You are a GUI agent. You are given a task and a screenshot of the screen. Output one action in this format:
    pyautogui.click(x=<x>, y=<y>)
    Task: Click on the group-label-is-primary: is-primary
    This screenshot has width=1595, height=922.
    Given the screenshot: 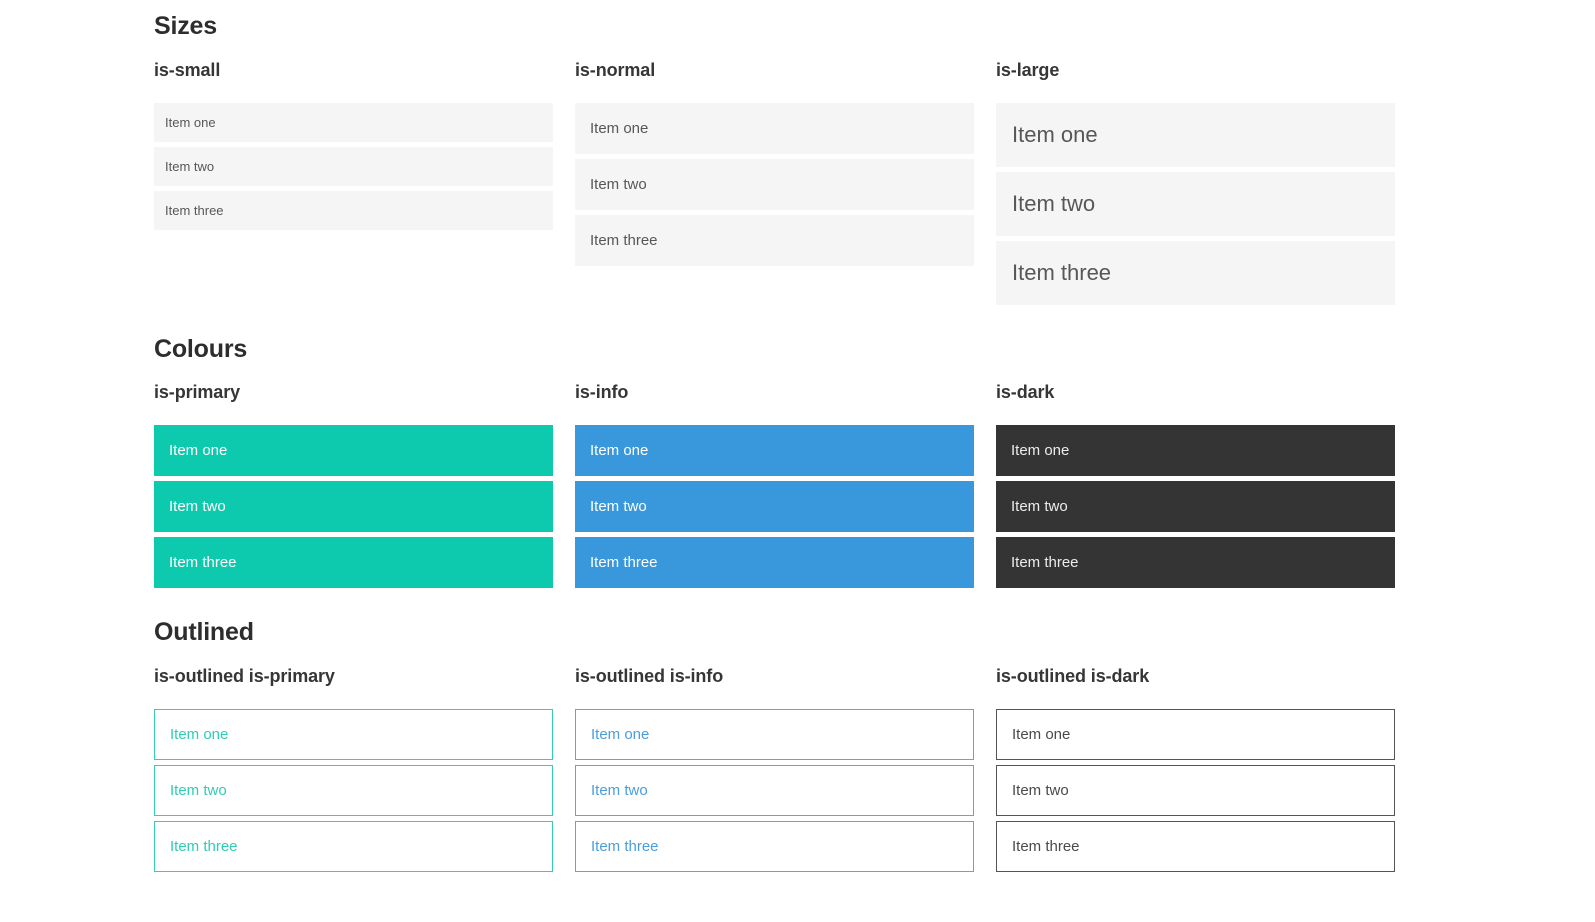 What is the action you would take?
    pyautogui.click(x=197, y=392)
    